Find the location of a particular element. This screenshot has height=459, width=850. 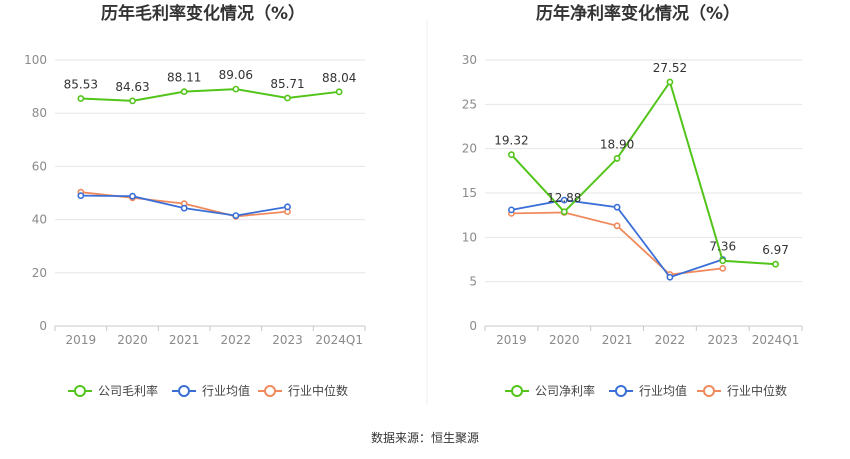

data-label: 85.71 is located at coordinates (287, 84).